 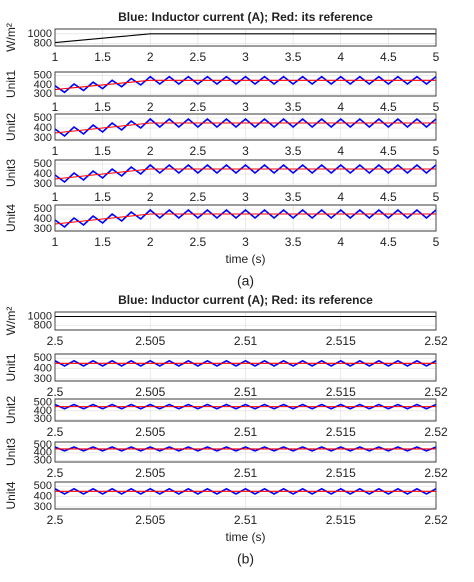 I want to click on caption: (a), so click(x=245, y=281).